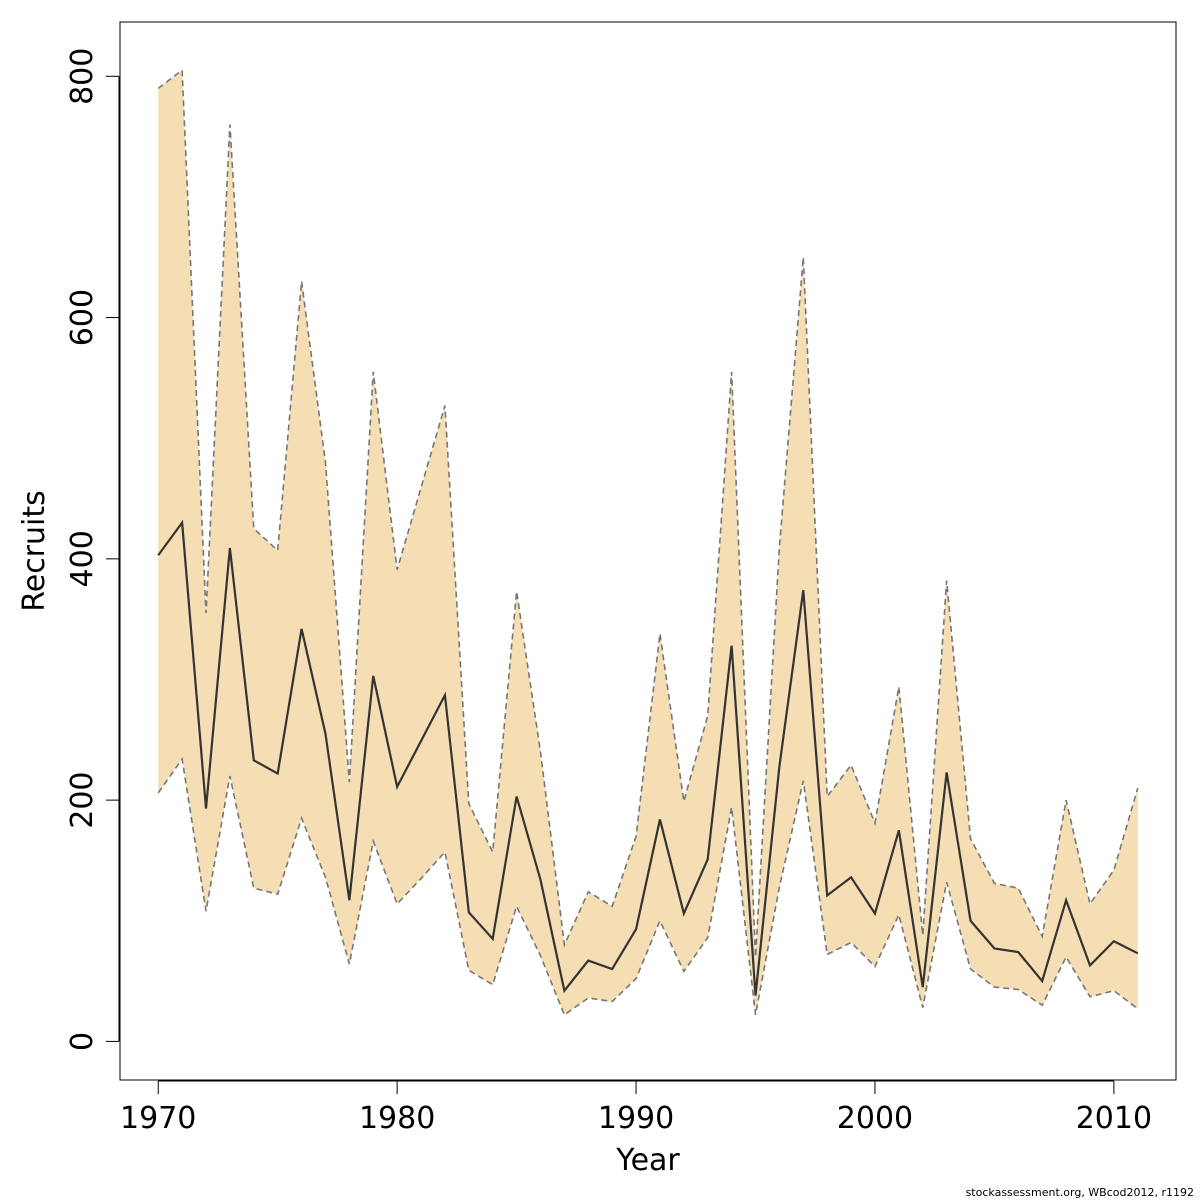  Describe the element at coordinates (82, 317) in the screenshot. I see `y-tick-label: 600` at that location.